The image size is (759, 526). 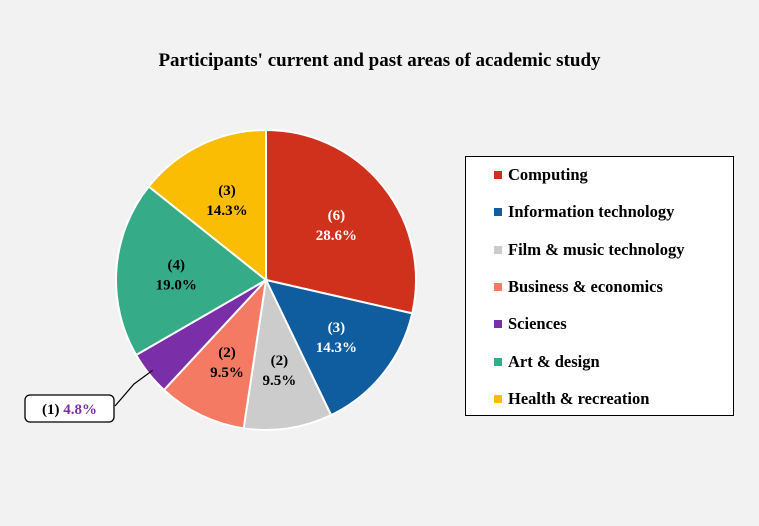 What do you see at coordinates (554, 361) in the screenshot?
I see `legend-label: Art & design` at bounding box center [554, 361].